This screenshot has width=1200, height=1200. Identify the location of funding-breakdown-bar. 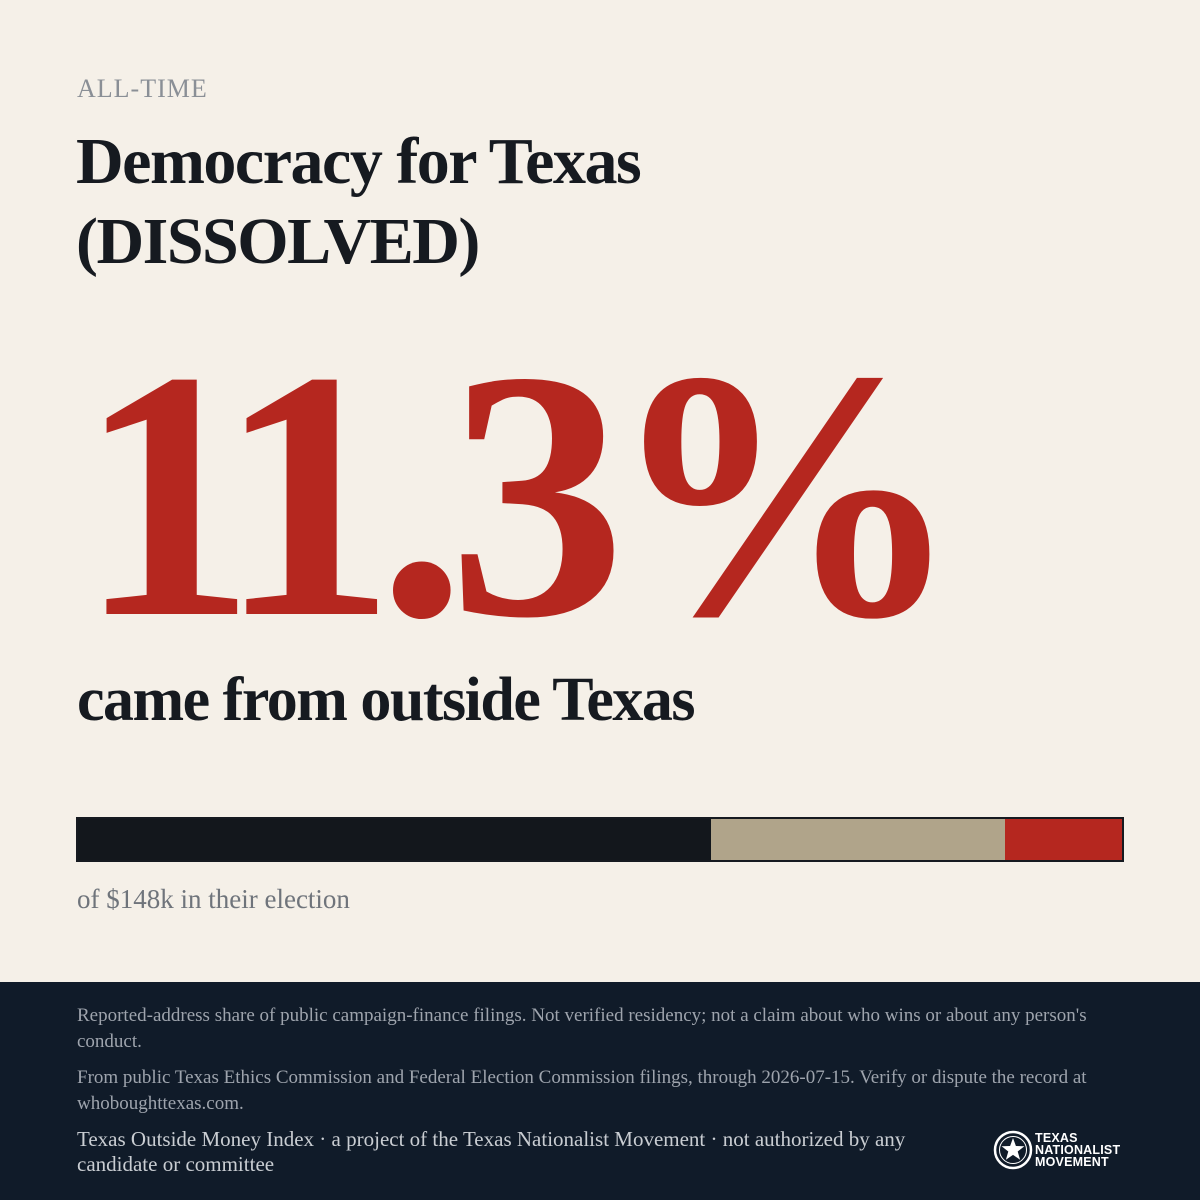
(600, 839).